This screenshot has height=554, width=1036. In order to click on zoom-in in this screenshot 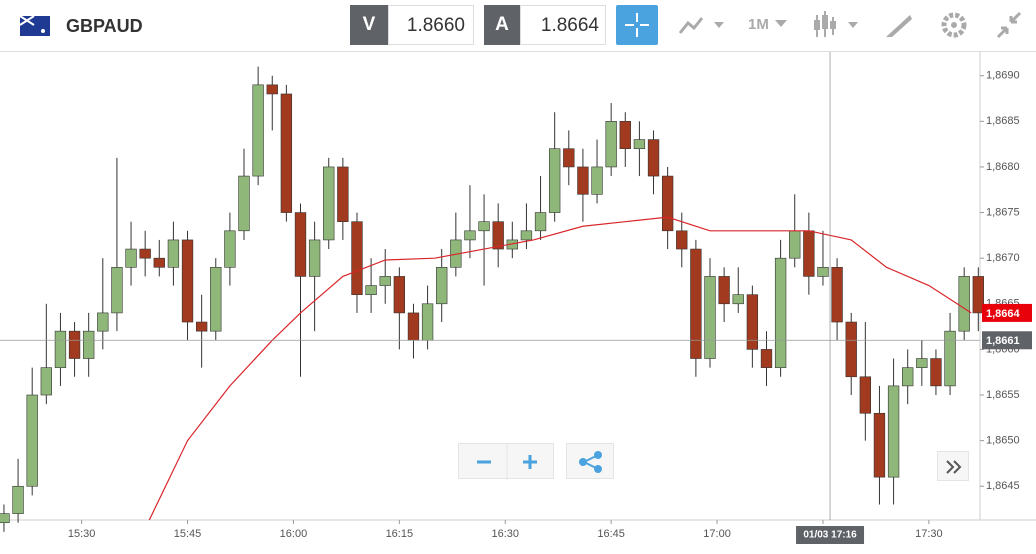, I will do `click(530, 462)`.